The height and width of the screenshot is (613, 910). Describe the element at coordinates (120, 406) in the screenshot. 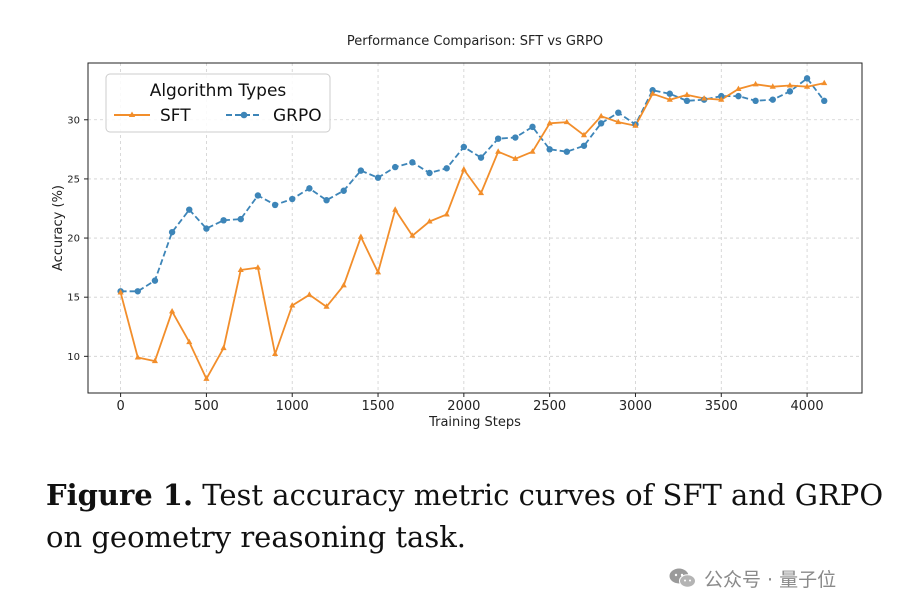

I see `x-tick-label: 0` at that location.